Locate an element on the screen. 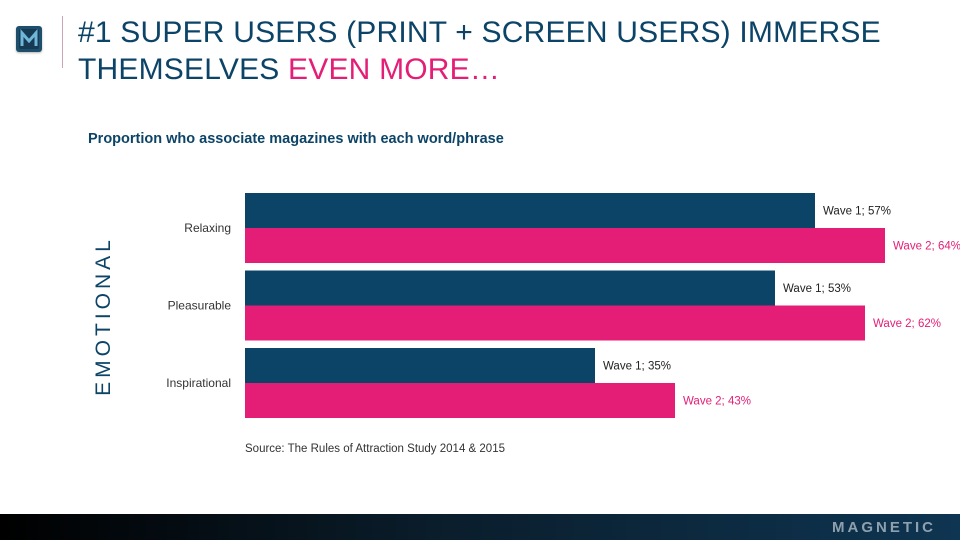  title-divider is located at coordinates (62, 42).